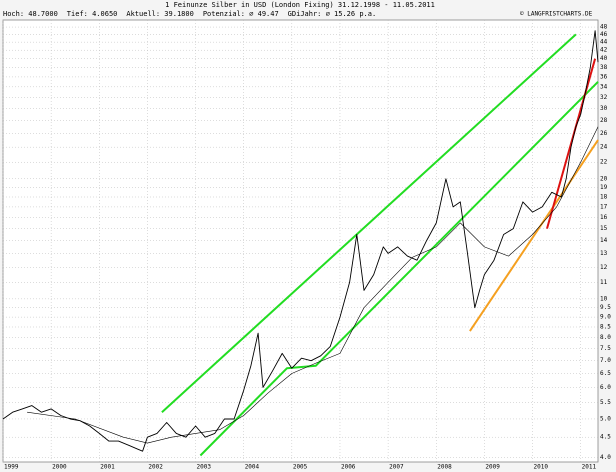 The height and width of the screenshot is (472, 616). I want to click on y-tick-label: 8.0, so click(605, 337).